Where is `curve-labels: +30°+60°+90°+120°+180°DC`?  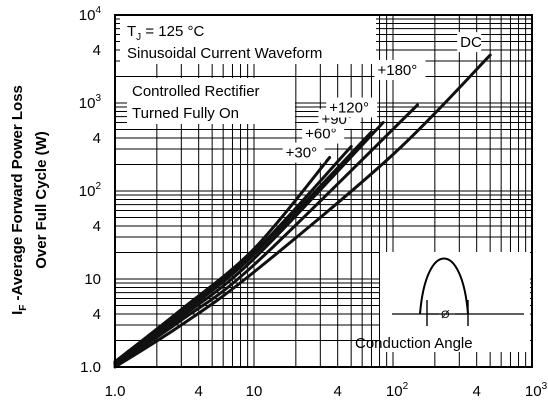
curve-labels: +30°+60°+90°+120°+180°DC is located at coordinates (382, 97).